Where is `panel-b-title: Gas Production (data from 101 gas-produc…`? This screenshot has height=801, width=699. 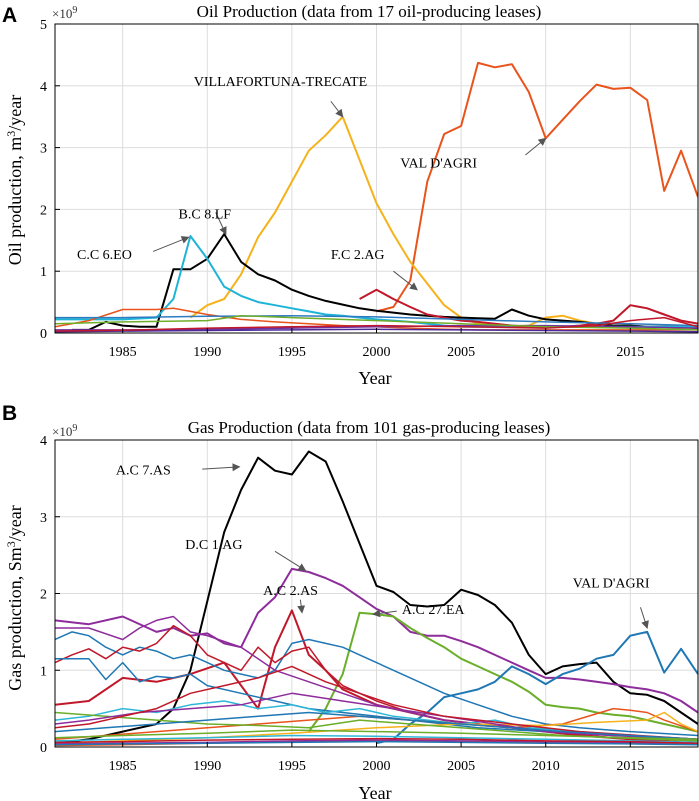 panel-b-title: Gas Production (data from 101 gas-produc… is located at coordinates (369, 427).